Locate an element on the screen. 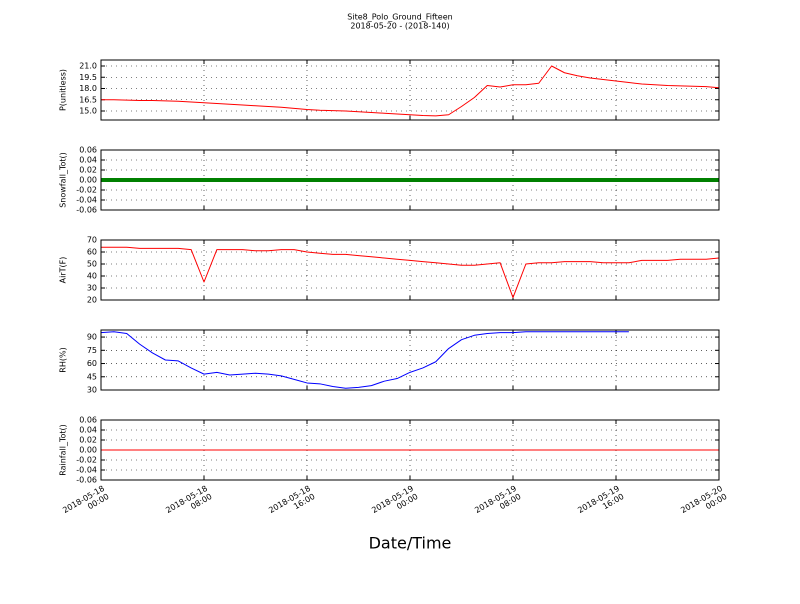 Image resolution: width=800 pixels, height=604 pixels. y-axis-label: Snowfall_Tot() is located at coordinates (63, 180).